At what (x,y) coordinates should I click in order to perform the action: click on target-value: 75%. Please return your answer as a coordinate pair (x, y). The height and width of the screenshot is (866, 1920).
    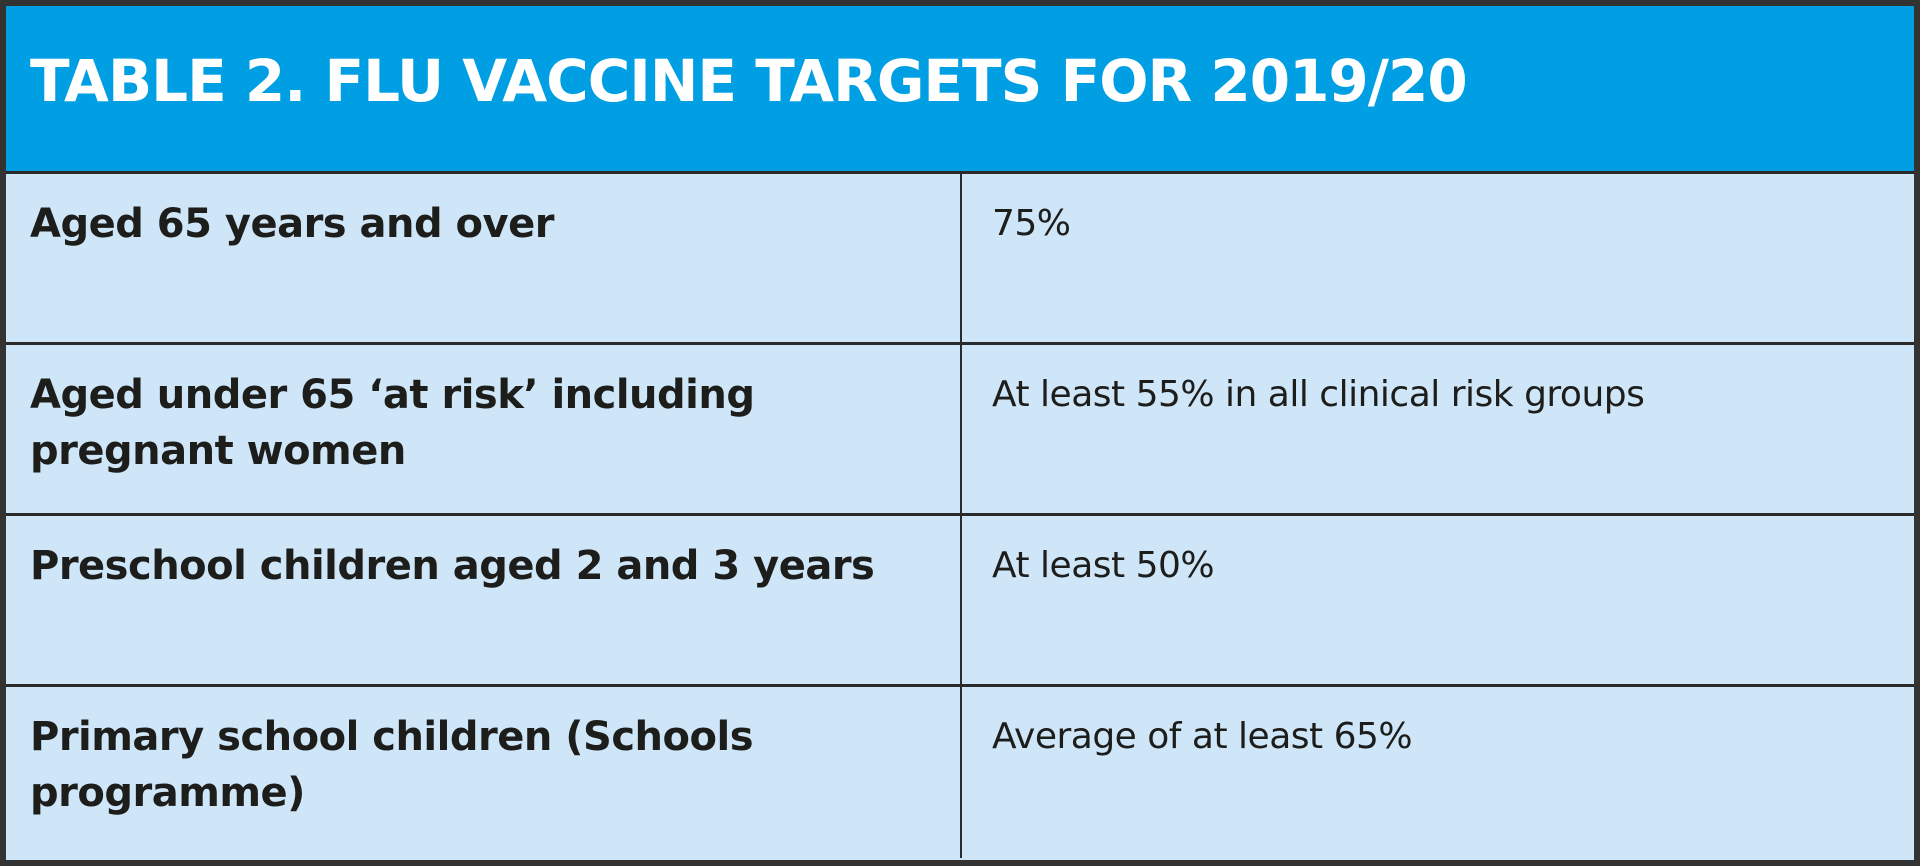
    Looking at the image, I should click on (1031, 223).